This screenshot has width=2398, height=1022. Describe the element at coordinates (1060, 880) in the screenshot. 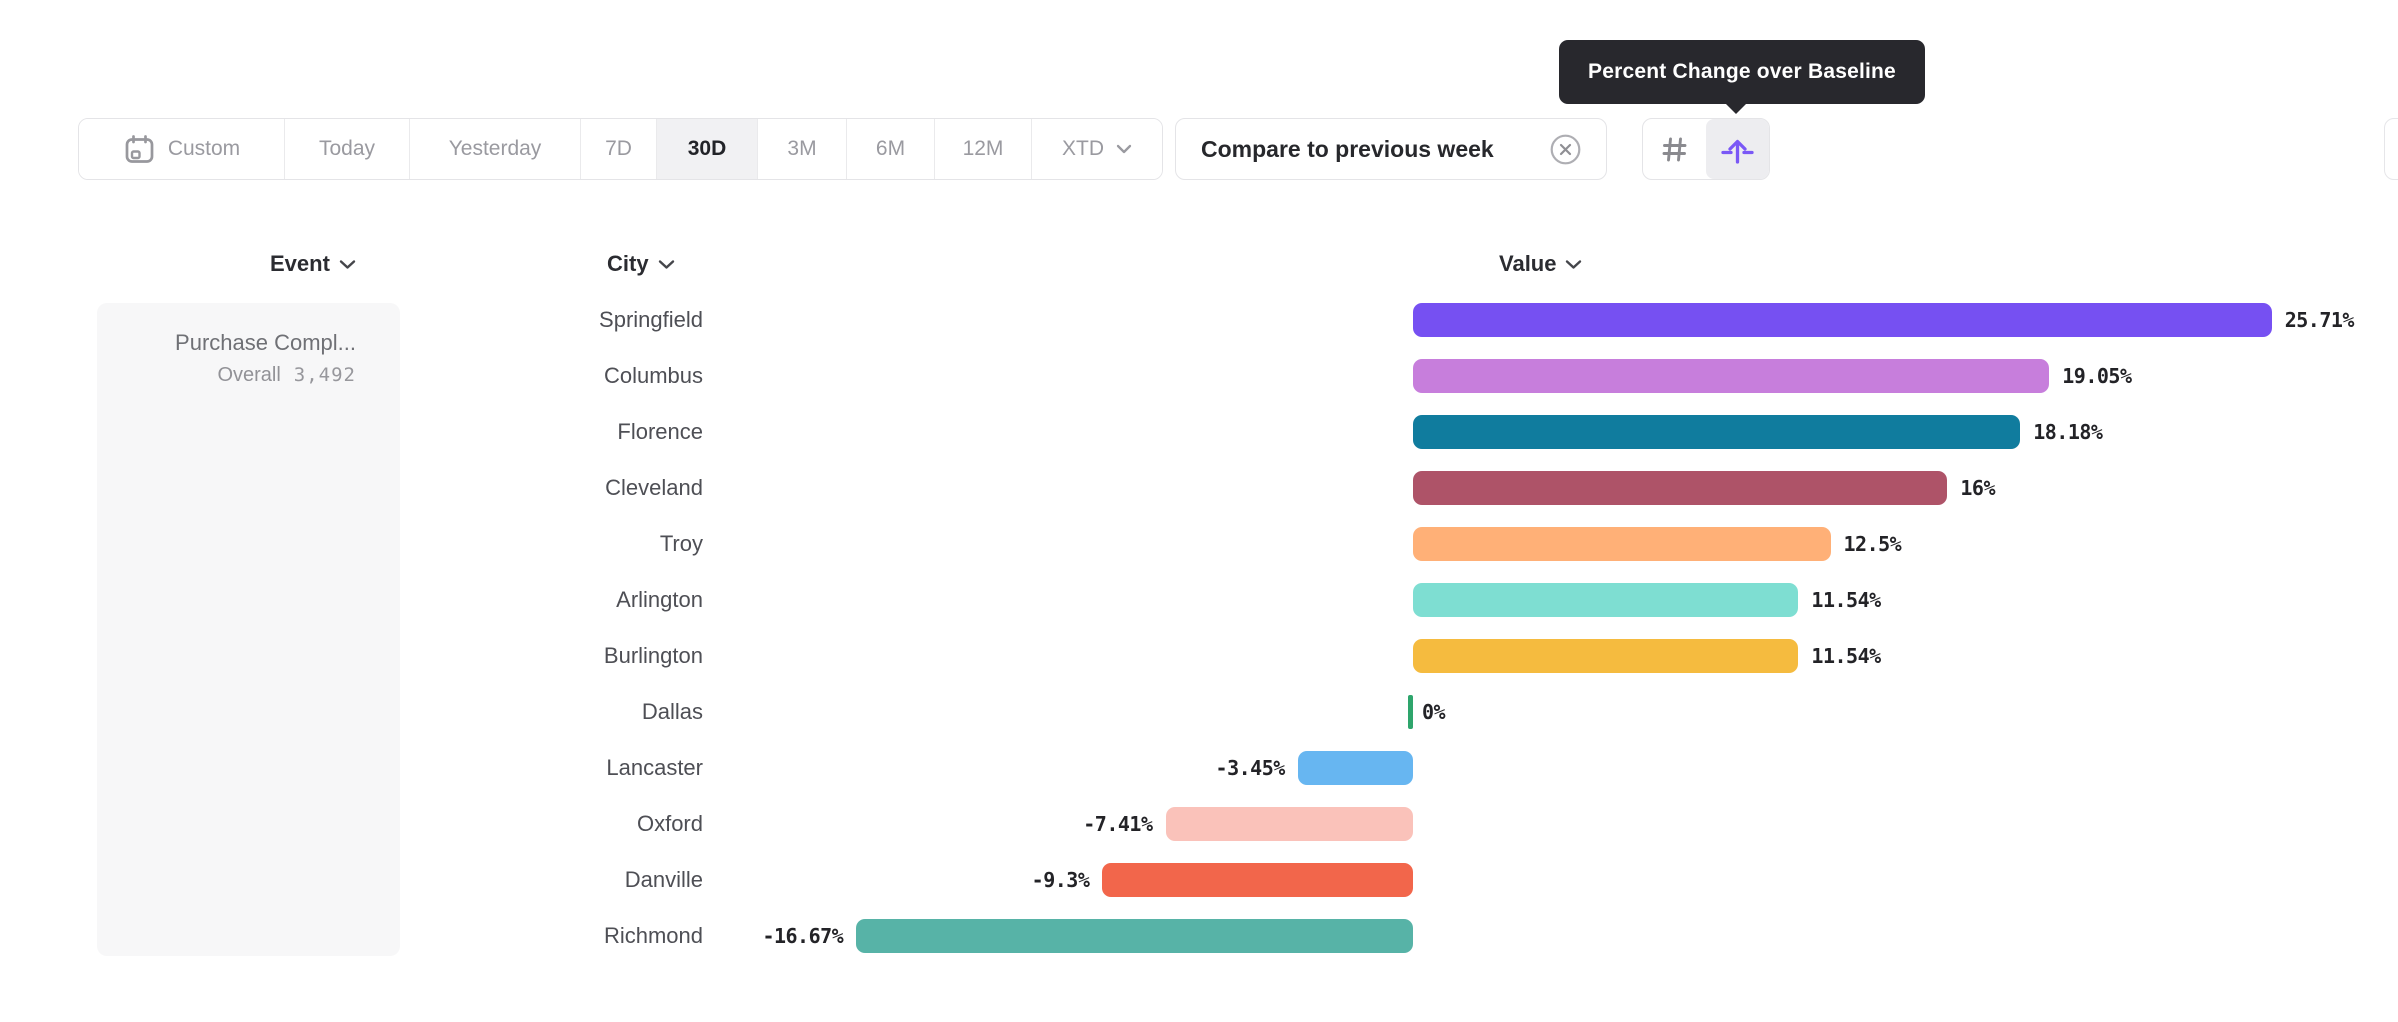

I see `value-label: -9.3%` at that location.